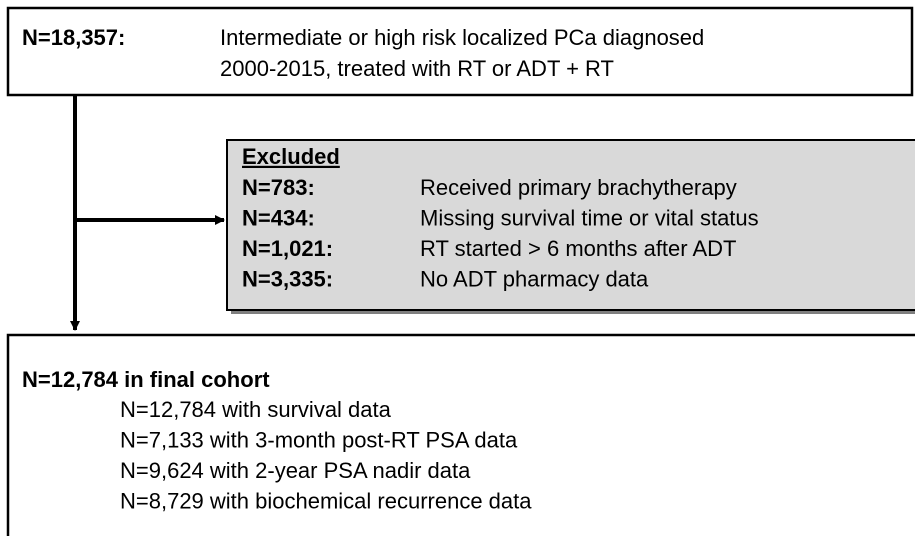 The width and height of the screenshot is (915, 536). I want to click on excluded-title: Excluded, so click(291, 156).